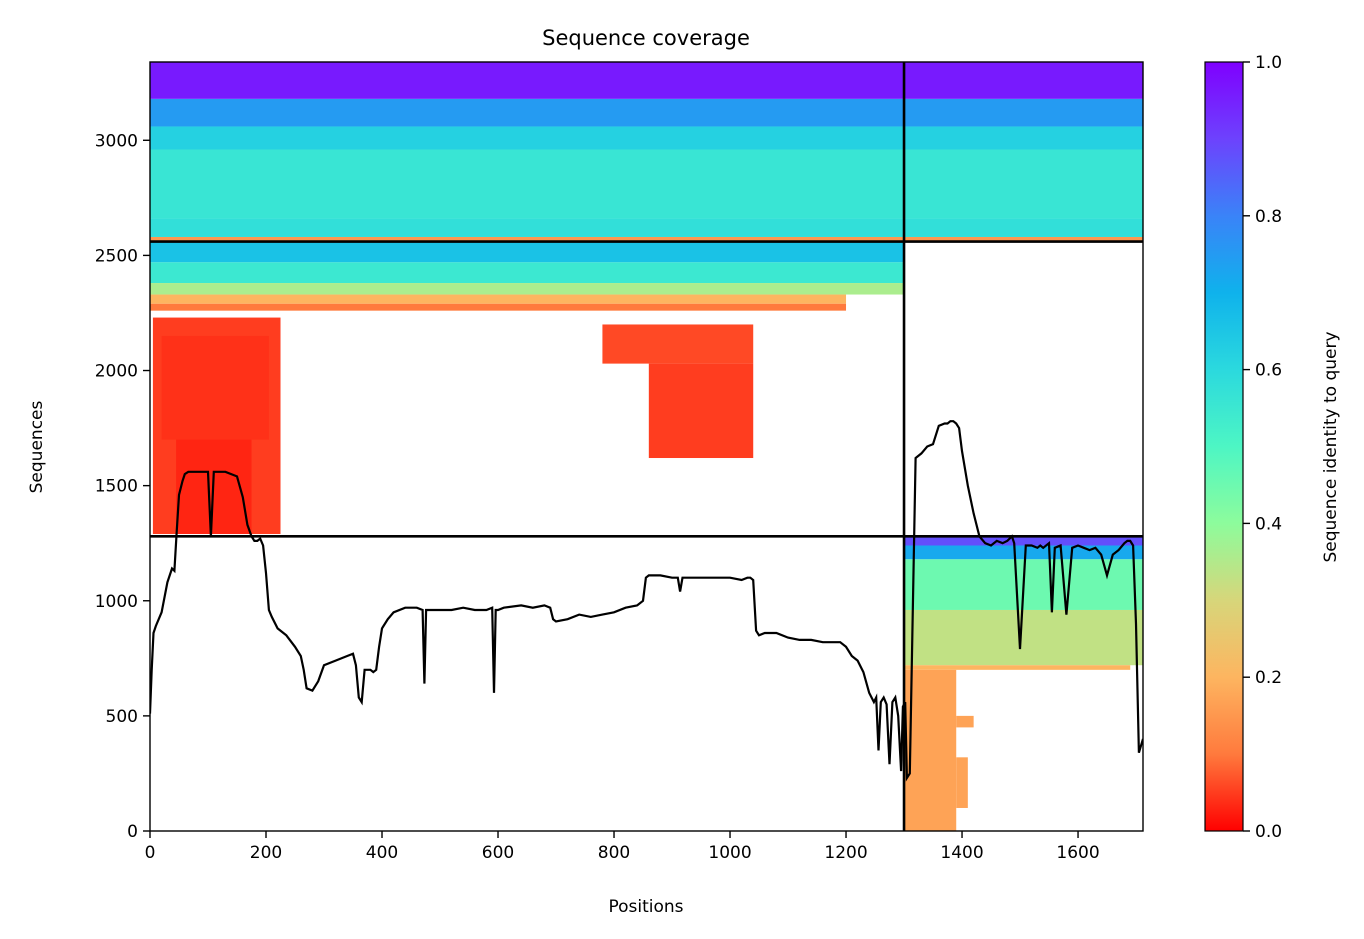 Image resolution: width=1364 pixels, height=939 pixels. Describe the element at coordinates (498, 853) in the screenshot. I see `x-tick-label: 600` at that location.